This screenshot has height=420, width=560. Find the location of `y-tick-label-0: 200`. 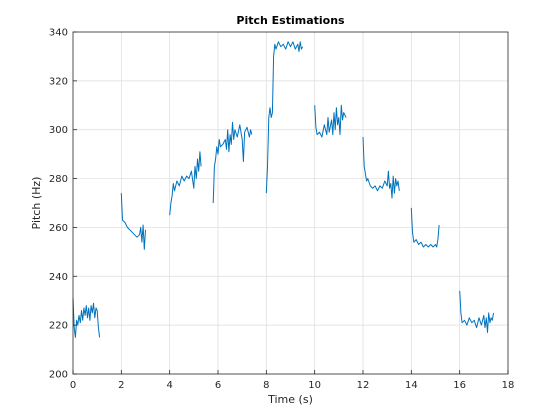

y-tick-label-0: 200 is located at coordinates (58, 375).